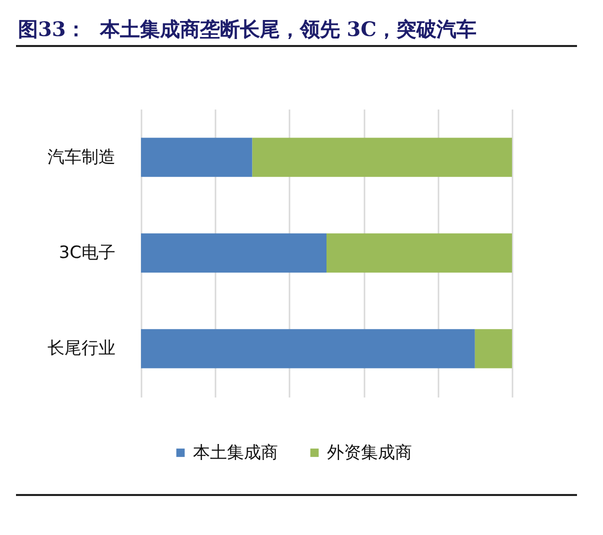 This screenshot has width=603, height=535. Describe the element at coordinates (369, 452) in the screenshot. I see `legend-label: 外资集成商` at that location.